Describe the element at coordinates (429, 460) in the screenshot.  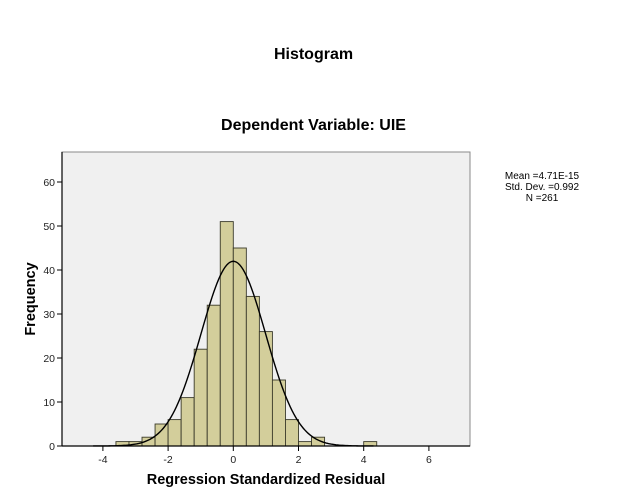
I see `x-tick-label: 6` at that location.